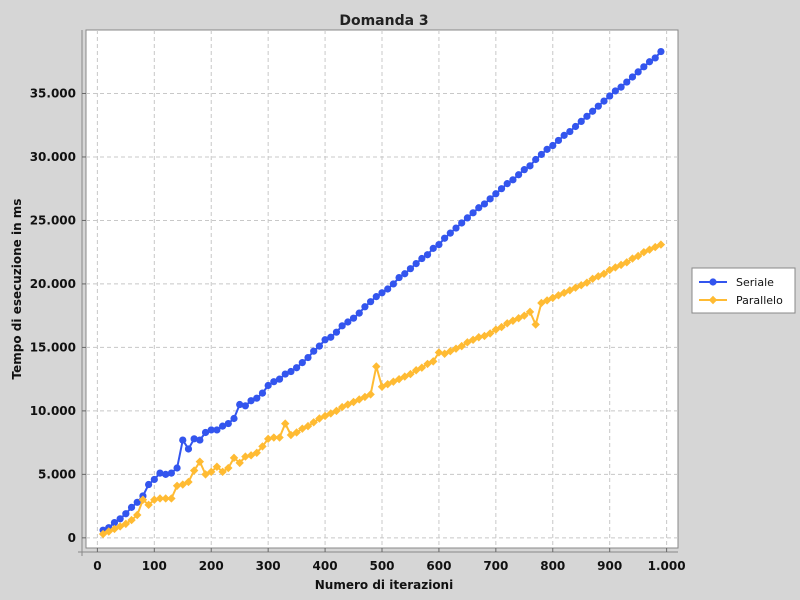 Image resolution: width=800 pixels, height=600 pixels. I want to click on legend-marker, so click(713, 282).